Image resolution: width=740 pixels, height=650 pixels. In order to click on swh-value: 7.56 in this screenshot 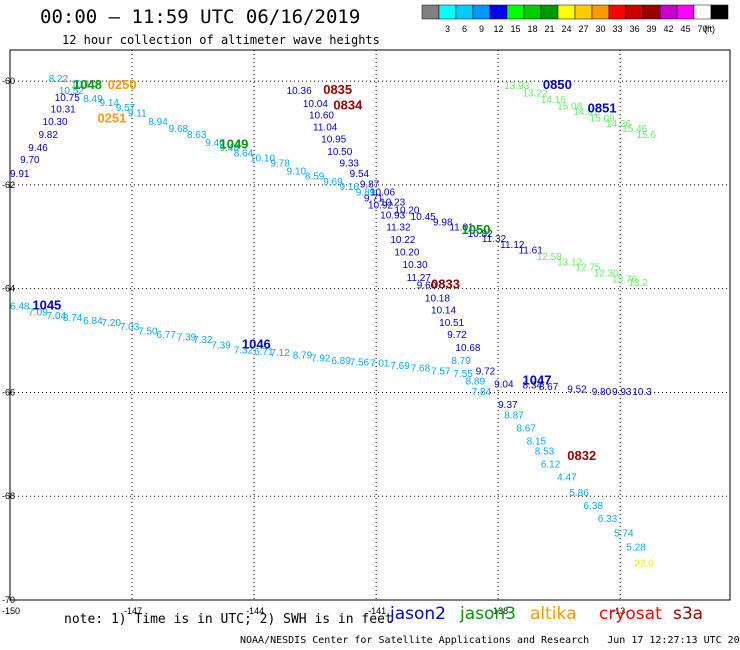, I will do `click(360, 362)`.